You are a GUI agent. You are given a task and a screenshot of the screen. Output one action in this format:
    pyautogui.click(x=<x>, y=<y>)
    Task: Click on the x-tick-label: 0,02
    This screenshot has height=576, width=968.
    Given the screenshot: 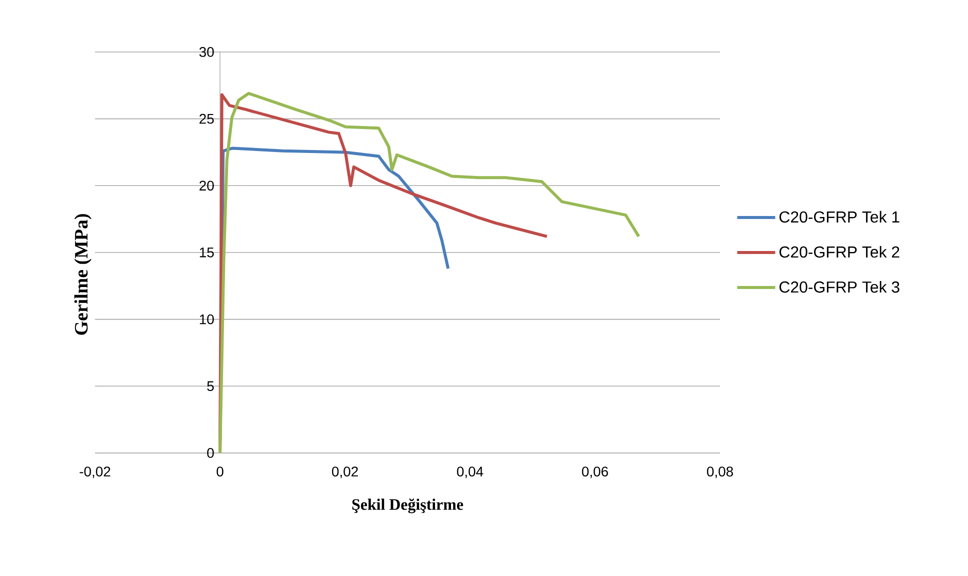 What is the action you would take?
    pyautogui.click(x=345, y=472)
    